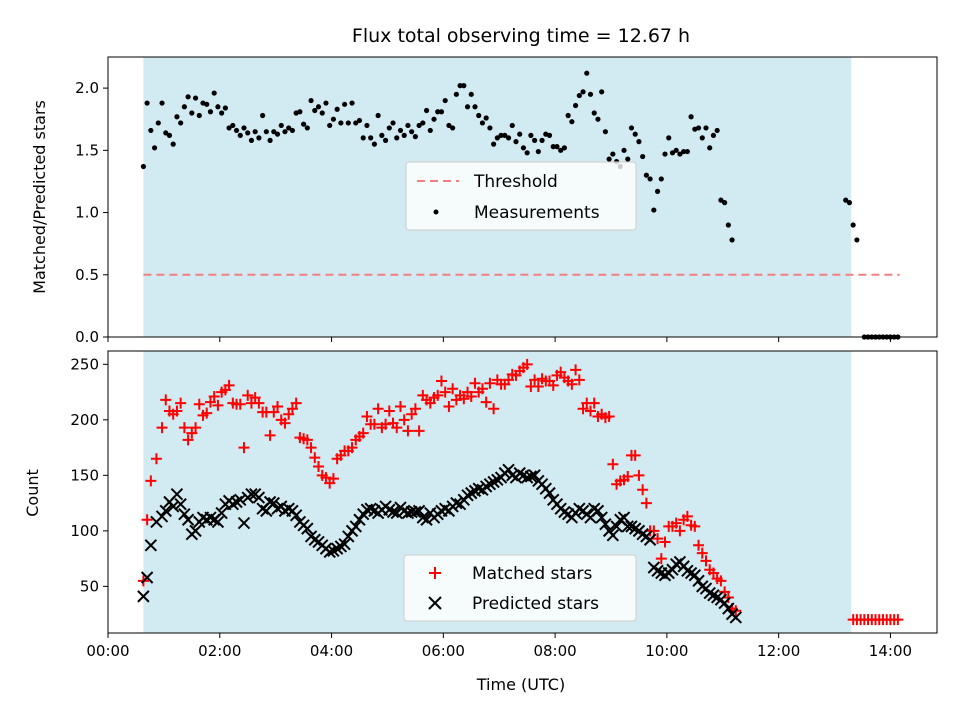 This screenshot has height=720, width=960. What do you see at coordinates (436, 212) in the screenshot?
I see `legend-measurement-swatch` at bounding box center [436, 212].